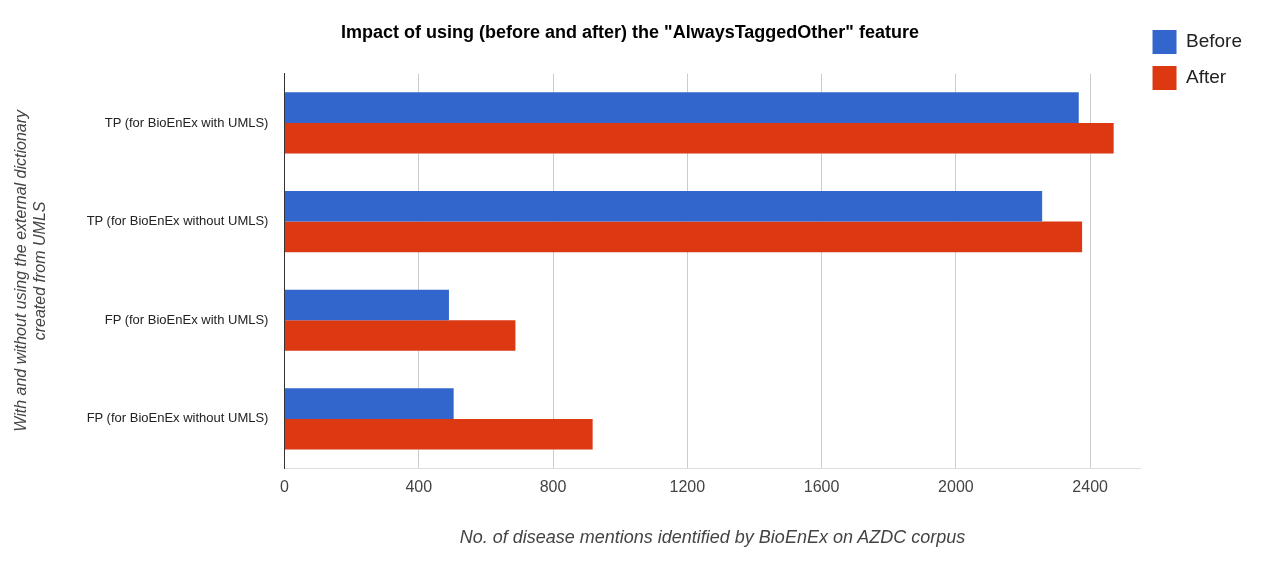 This screenshot has width=1270, height=563. Describe the element at coordinates (30, 270) in the screenshot. I see `y-axis-title: With and without using the external dictionary created from UMLS` at that location.